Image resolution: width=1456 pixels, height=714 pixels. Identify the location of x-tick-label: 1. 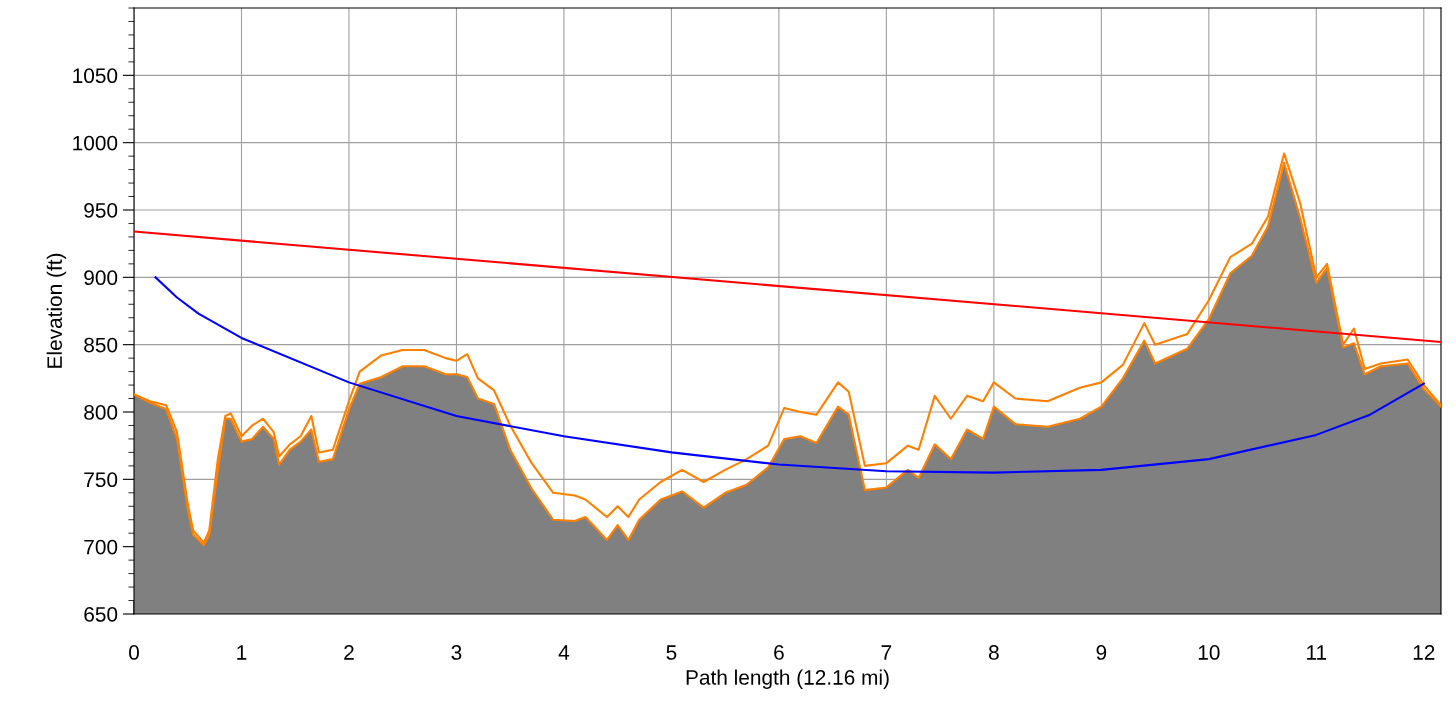
(242, 652).